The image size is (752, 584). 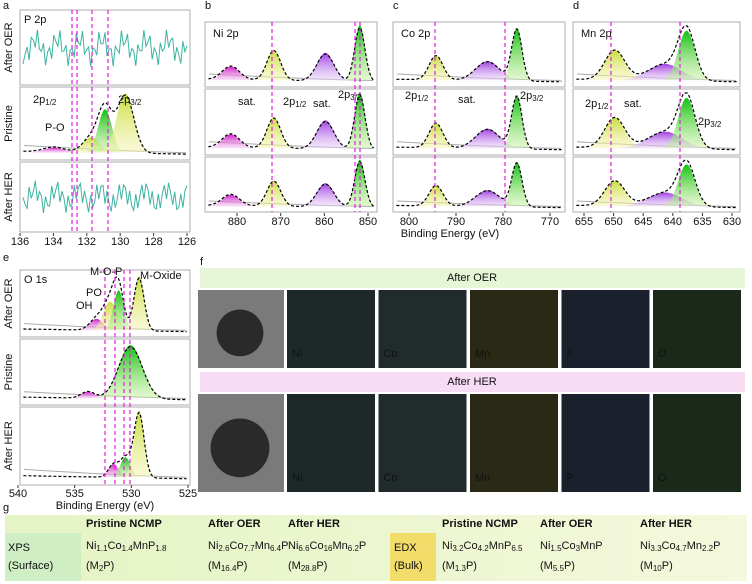 I want to click on ratio: (M1.3P), so click(x=459, y=566).